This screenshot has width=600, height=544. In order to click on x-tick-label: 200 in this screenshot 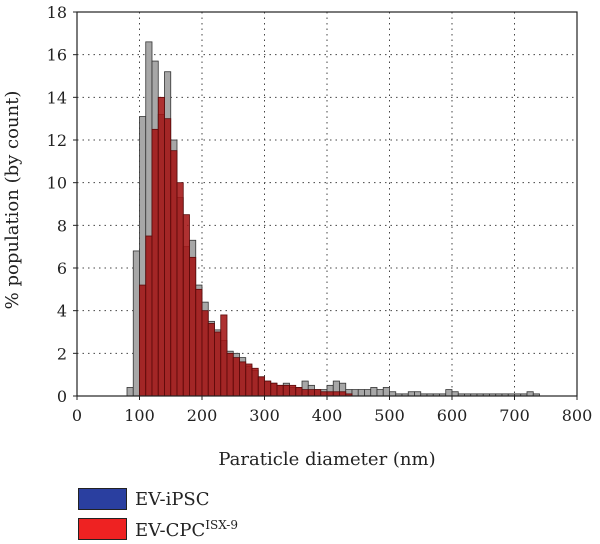, I will do `click(202, 415)`.